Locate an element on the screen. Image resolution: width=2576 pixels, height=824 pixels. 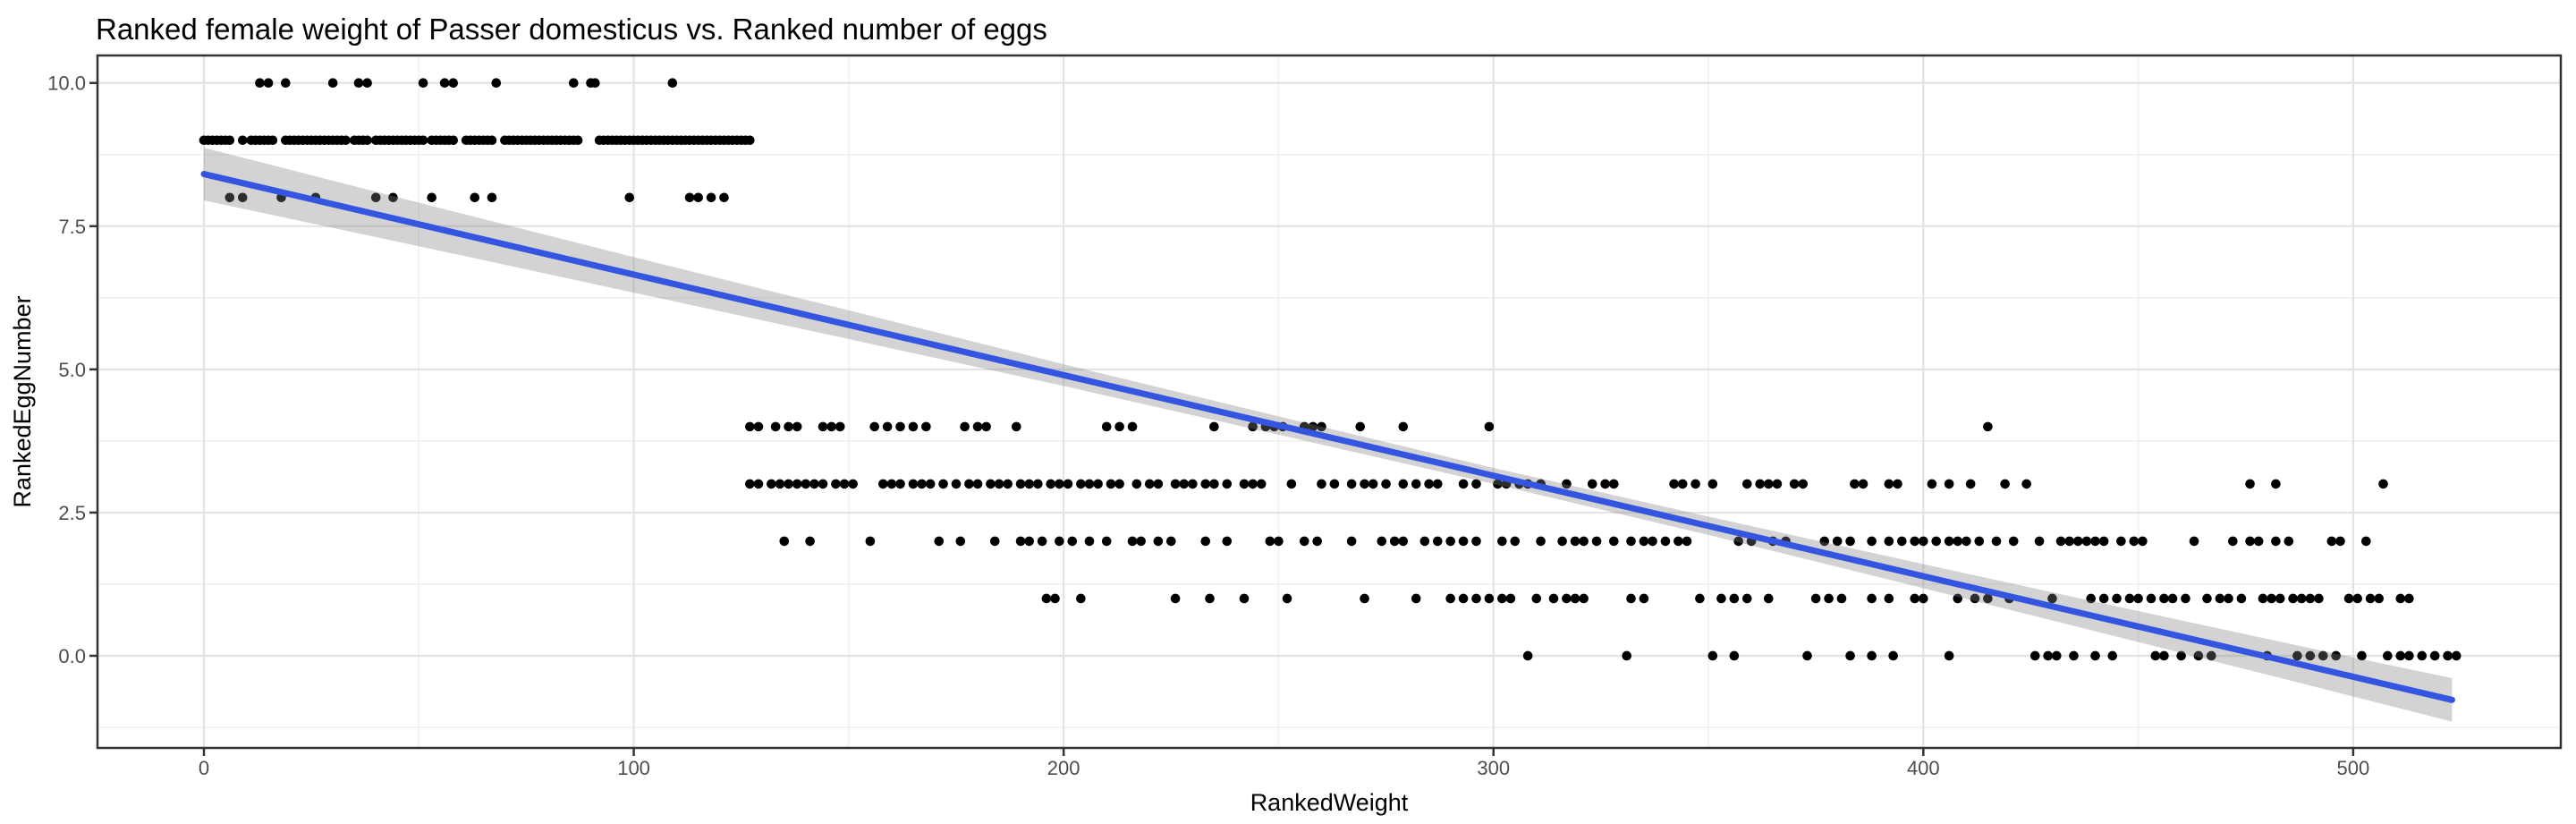
y-tick-label: 5.0 is located at coordinates (72, 370).